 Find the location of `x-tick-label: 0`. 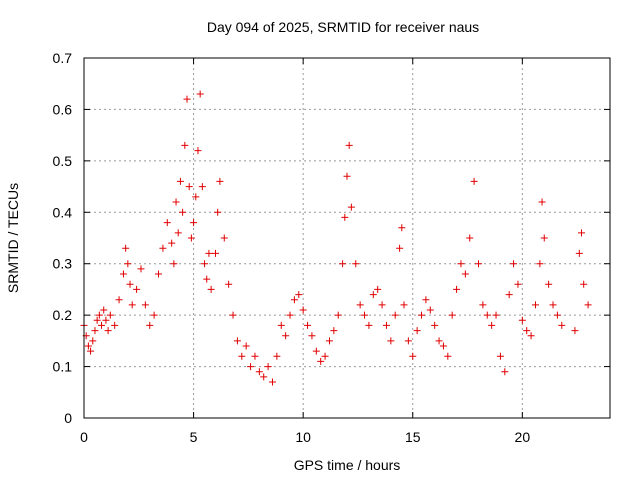

x-tick-label: 0 is located at coordinates (84, 437).